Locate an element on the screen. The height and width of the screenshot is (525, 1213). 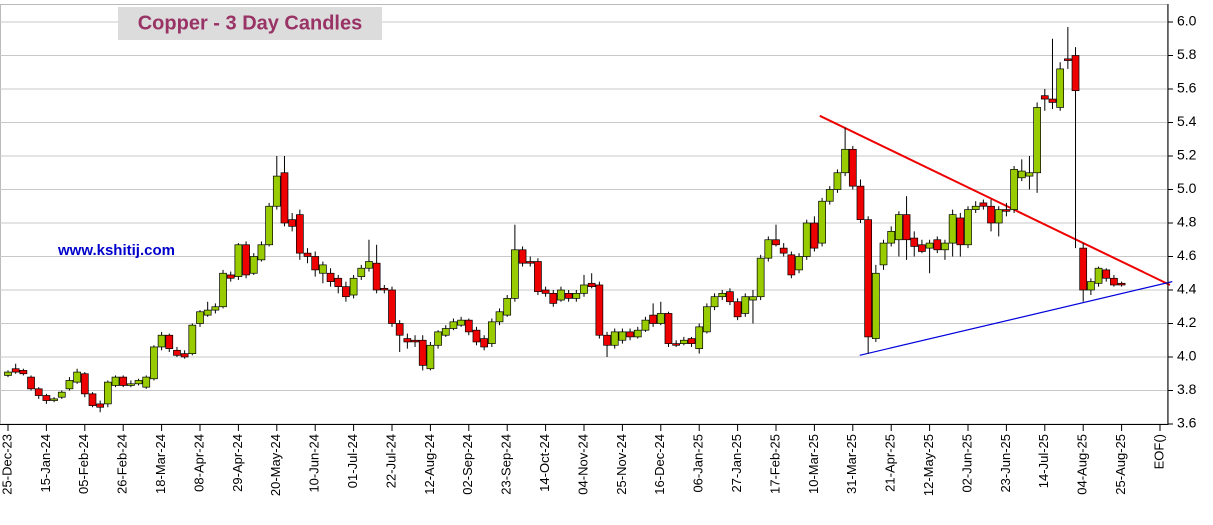
x-tick-label: 12-Aug-24 is located at coordinates (429, 464).